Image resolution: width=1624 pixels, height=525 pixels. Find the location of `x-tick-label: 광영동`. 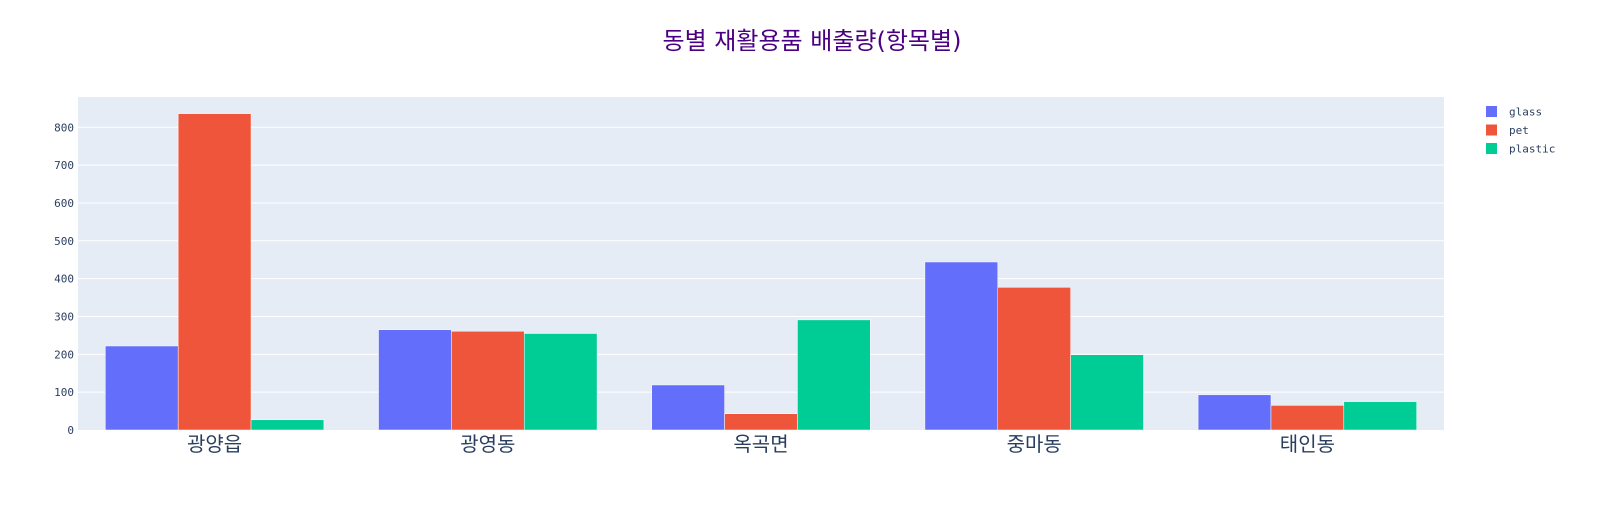

x-tick-label: 광영동 is located at coordinates (487, 444).